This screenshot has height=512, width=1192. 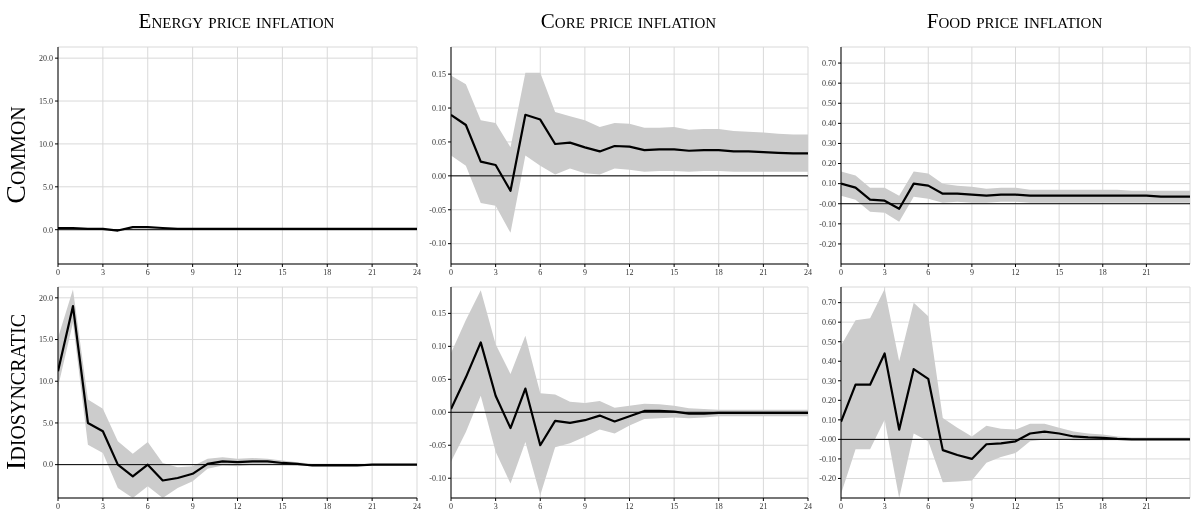 I want to click on chart-title: Food price inflation, so click(x=1014, y=21).